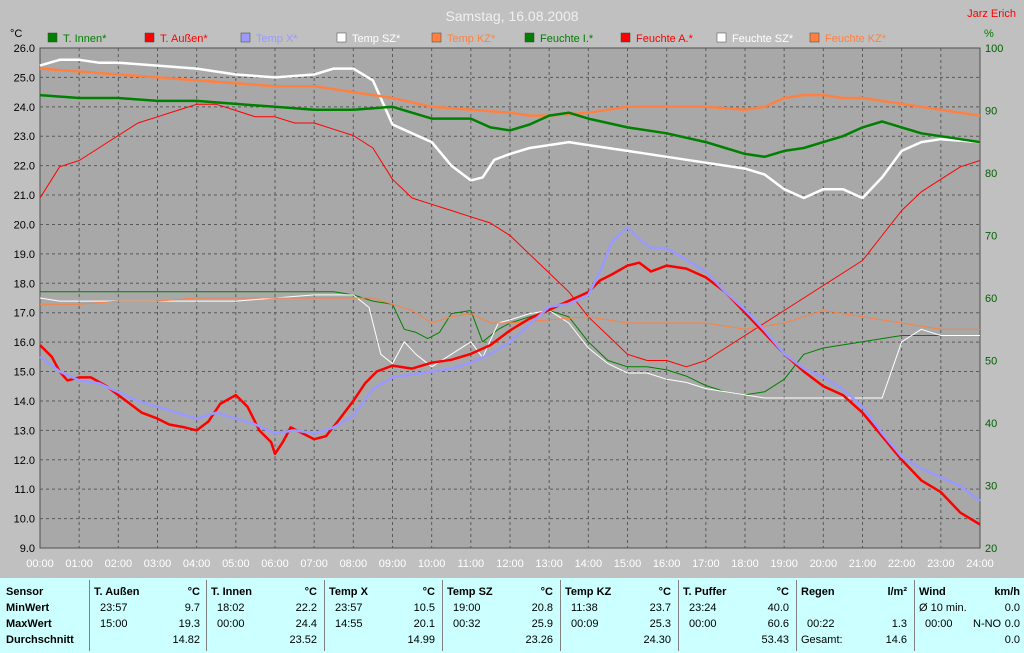  What do you see at coordinates (467, 608) in the screenshot?
I see `stat-min-time: 19:00` at bounding box center [467, 608].